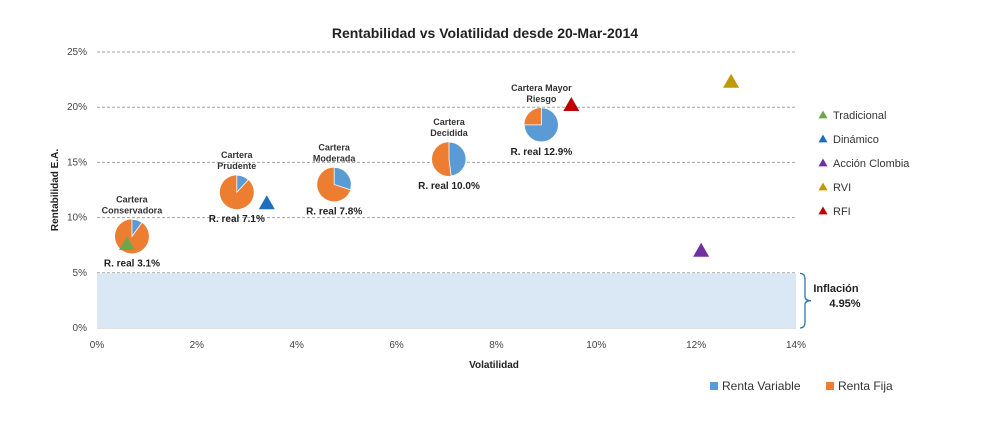 This screenshot has width=997, height=421. What do you see at coordinates (77, 52) in the screenshot?
I see `y-tick-label: 25%` at bounding box center [77, 52].